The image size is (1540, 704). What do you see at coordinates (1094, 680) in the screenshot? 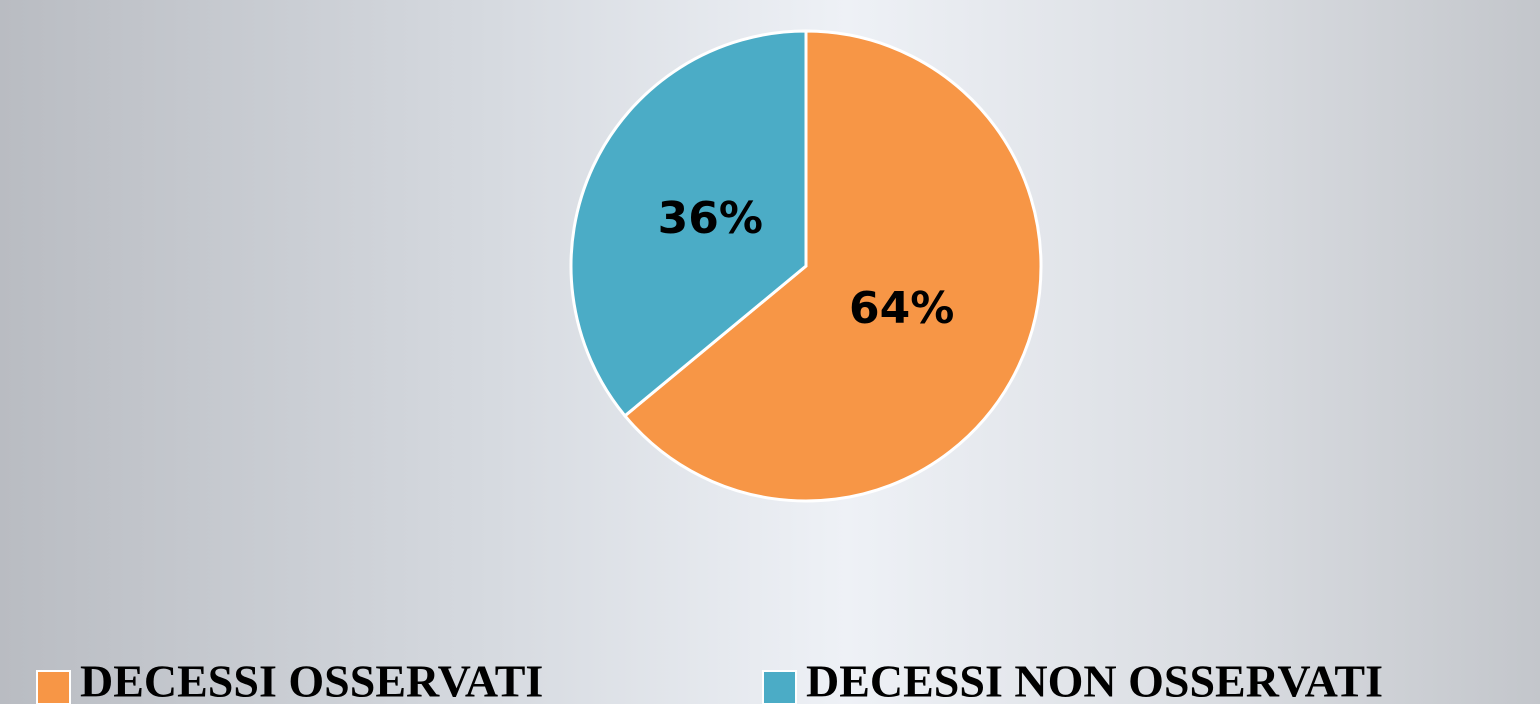
I see `legend-label: DECESSI NON OSSERVATI` at bounding box center [1094, 680].